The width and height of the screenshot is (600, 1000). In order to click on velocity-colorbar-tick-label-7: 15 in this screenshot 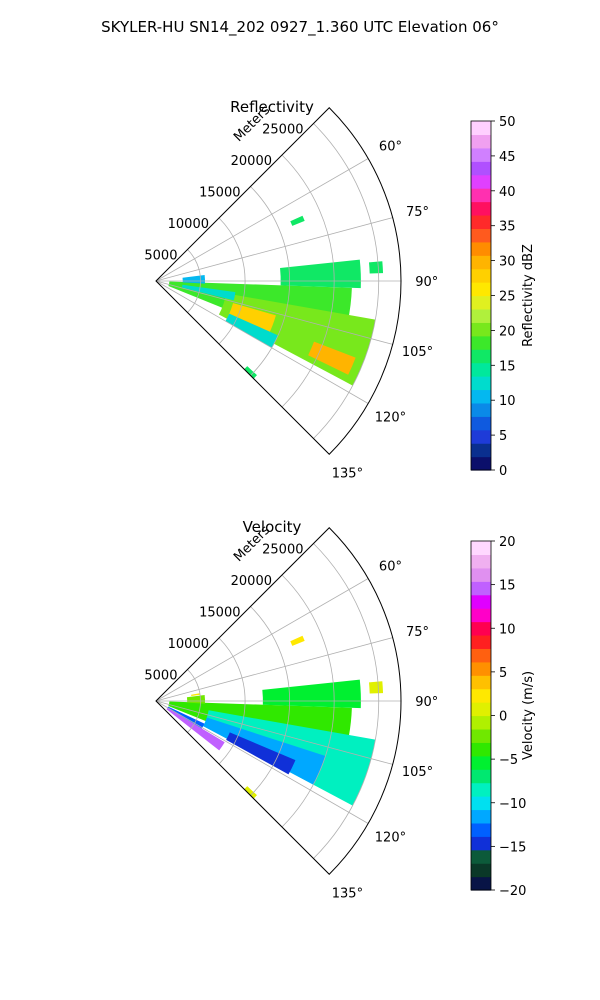, I will do `click(507, 586)`.